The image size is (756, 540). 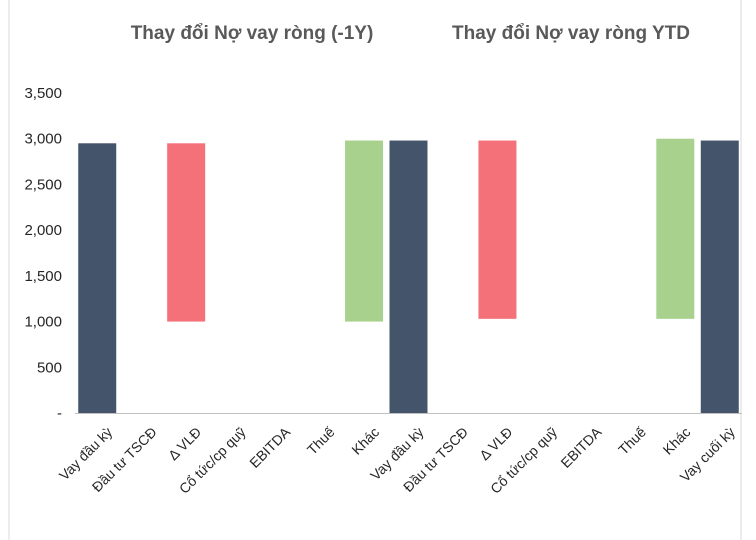 I want to click on y-tick-label: -, so click(x=59, y=413).